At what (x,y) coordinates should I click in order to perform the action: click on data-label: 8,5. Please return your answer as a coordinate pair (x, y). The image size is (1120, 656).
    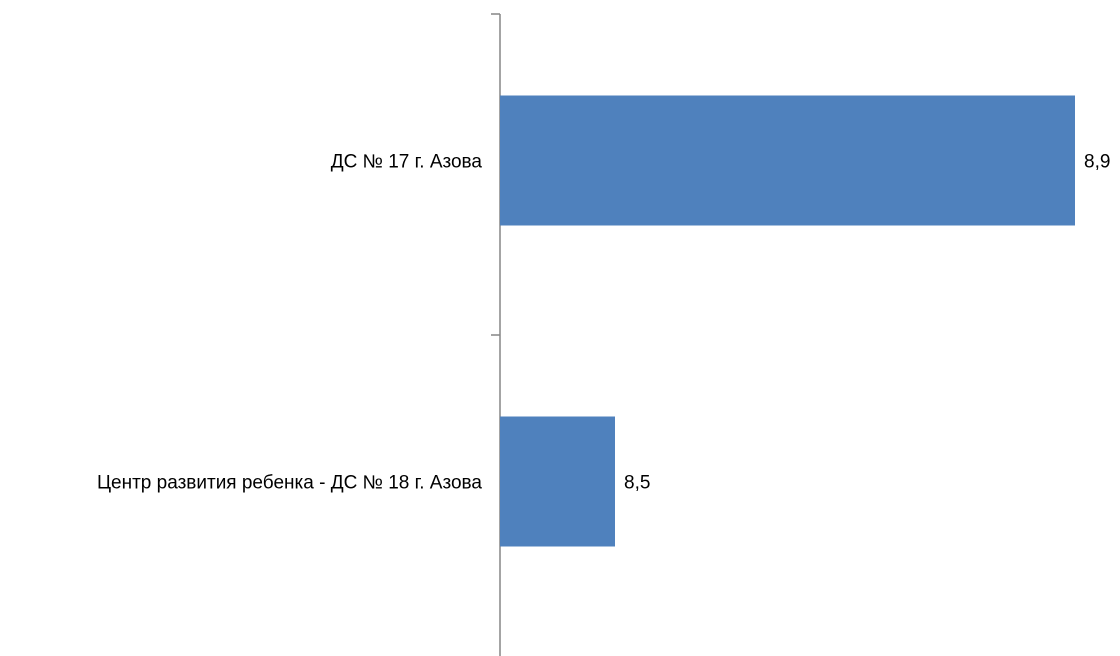
    Looking at the image, I should click on (637, 483).